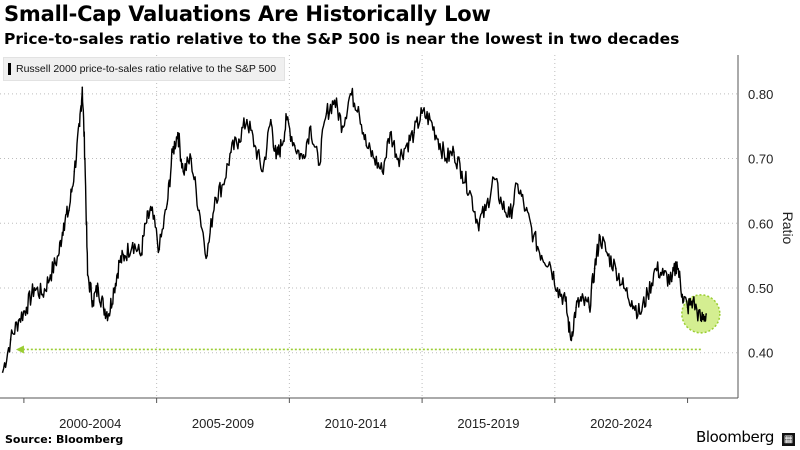  Describe the element at coordinates (9, 69) in the screenshot. I see `legend-swatch` at that location.